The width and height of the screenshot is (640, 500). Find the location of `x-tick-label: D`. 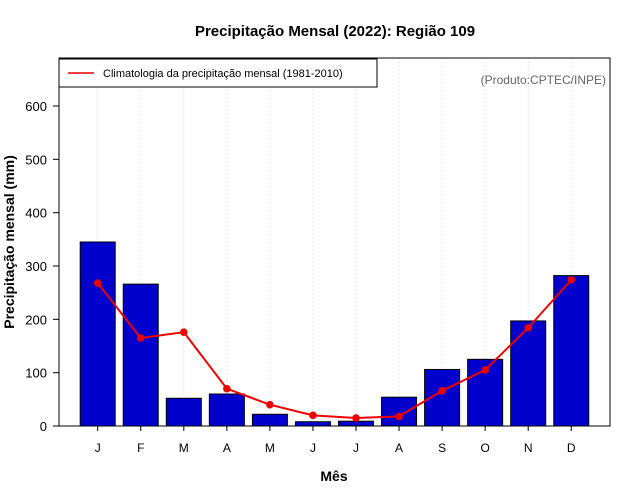

x-tick-label: D is located at coordinates (571, 448).